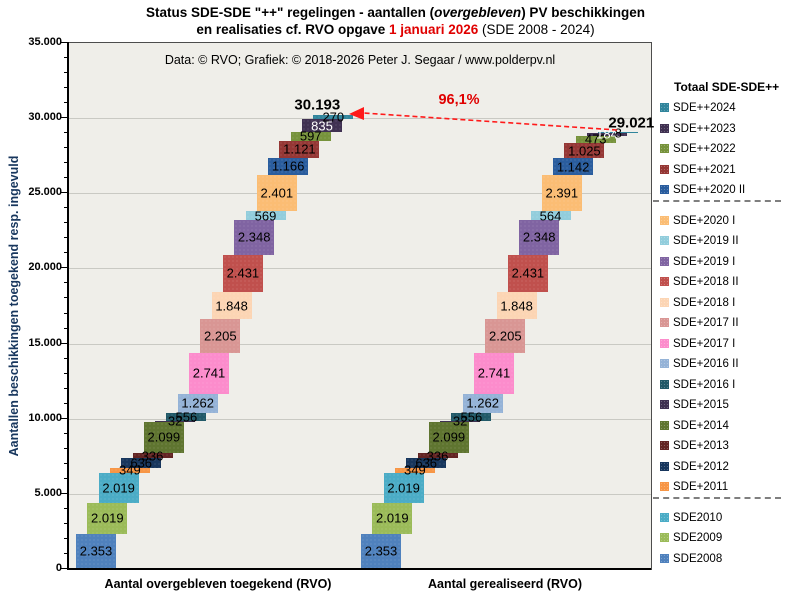  I want to click on segment-value-label: 835, so click(322, 126).